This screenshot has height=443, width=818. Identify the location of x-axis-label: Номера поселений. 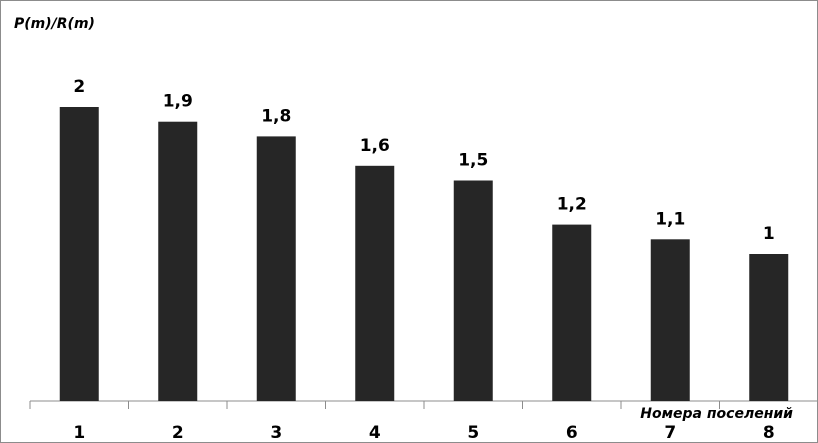
(716, 414).